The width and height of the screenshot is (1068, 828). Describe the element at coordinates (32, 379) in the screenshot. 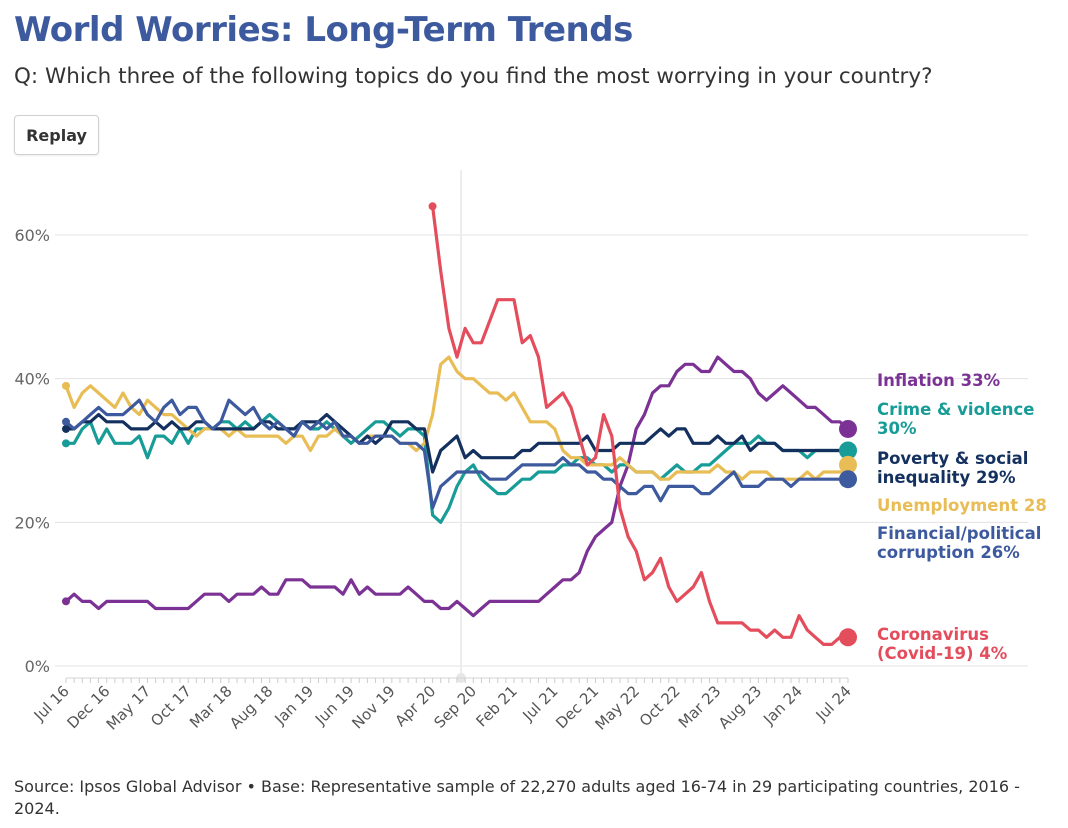

I see `y-tick-label: 40%` at that location.